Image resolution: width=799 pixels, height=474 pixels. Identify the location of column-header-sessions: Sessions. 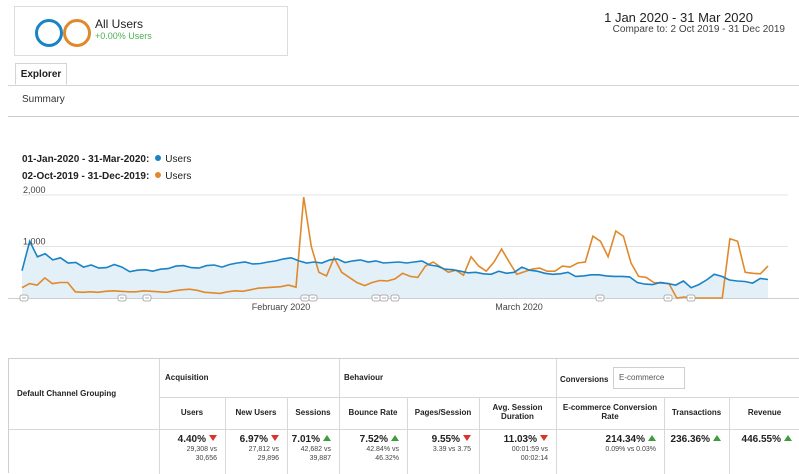
(313, 412).